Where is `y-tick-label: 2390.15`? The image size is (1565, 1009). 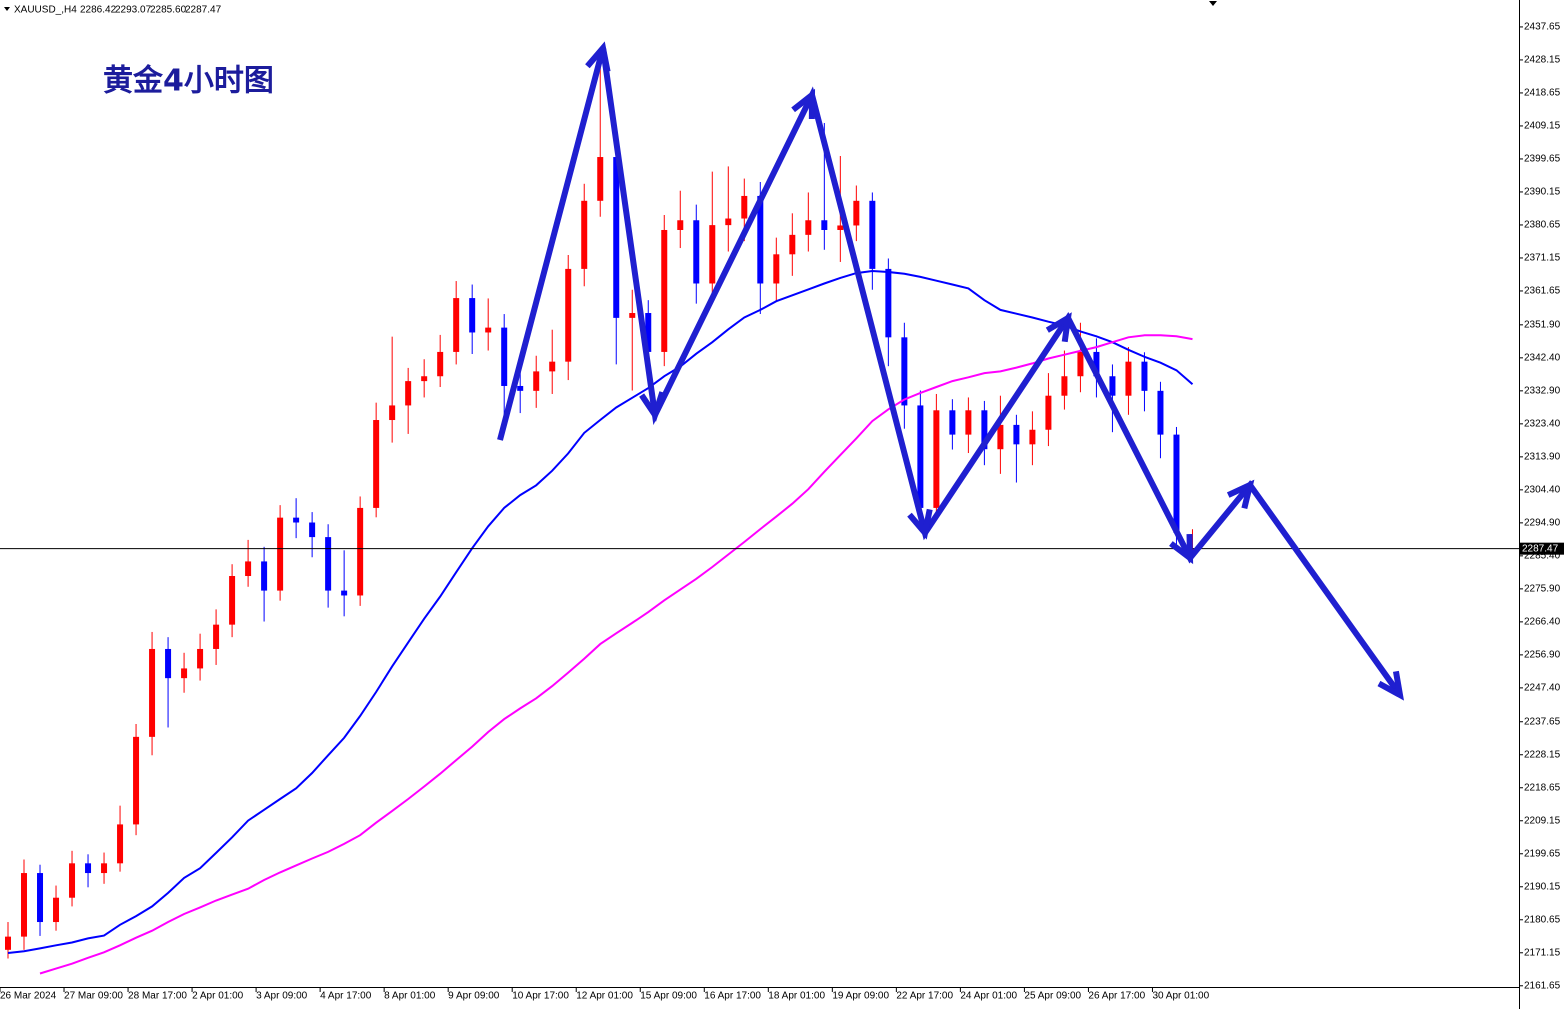 y-tick-label: 2390.15 is located at coordinates (1542, 192).